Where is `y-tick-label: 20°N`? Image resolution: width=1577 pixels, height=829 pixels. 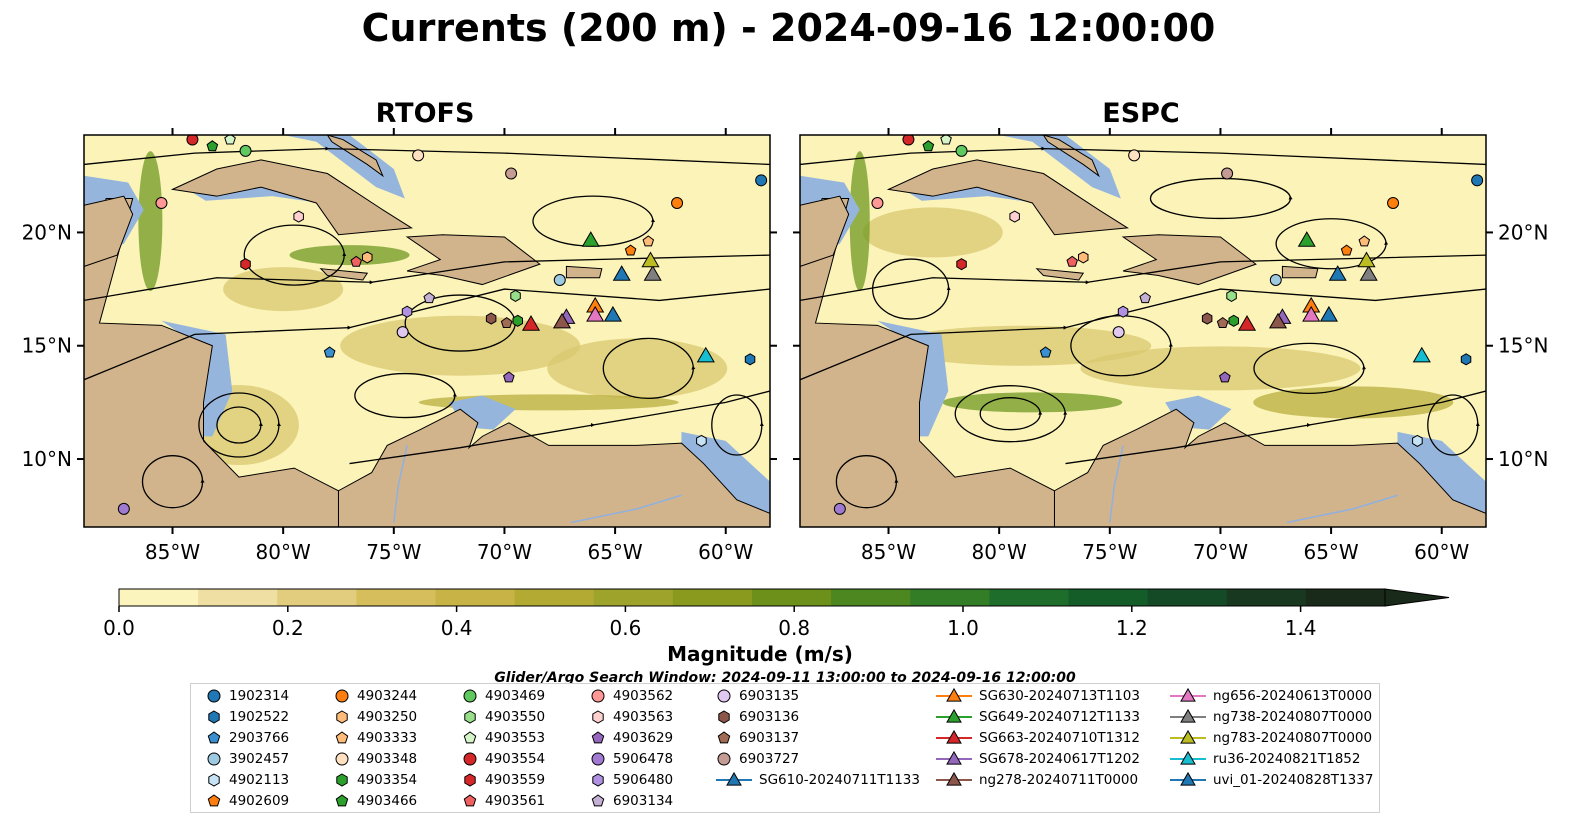
y-tick-label: 20°N is located at coordinates (47, 232).